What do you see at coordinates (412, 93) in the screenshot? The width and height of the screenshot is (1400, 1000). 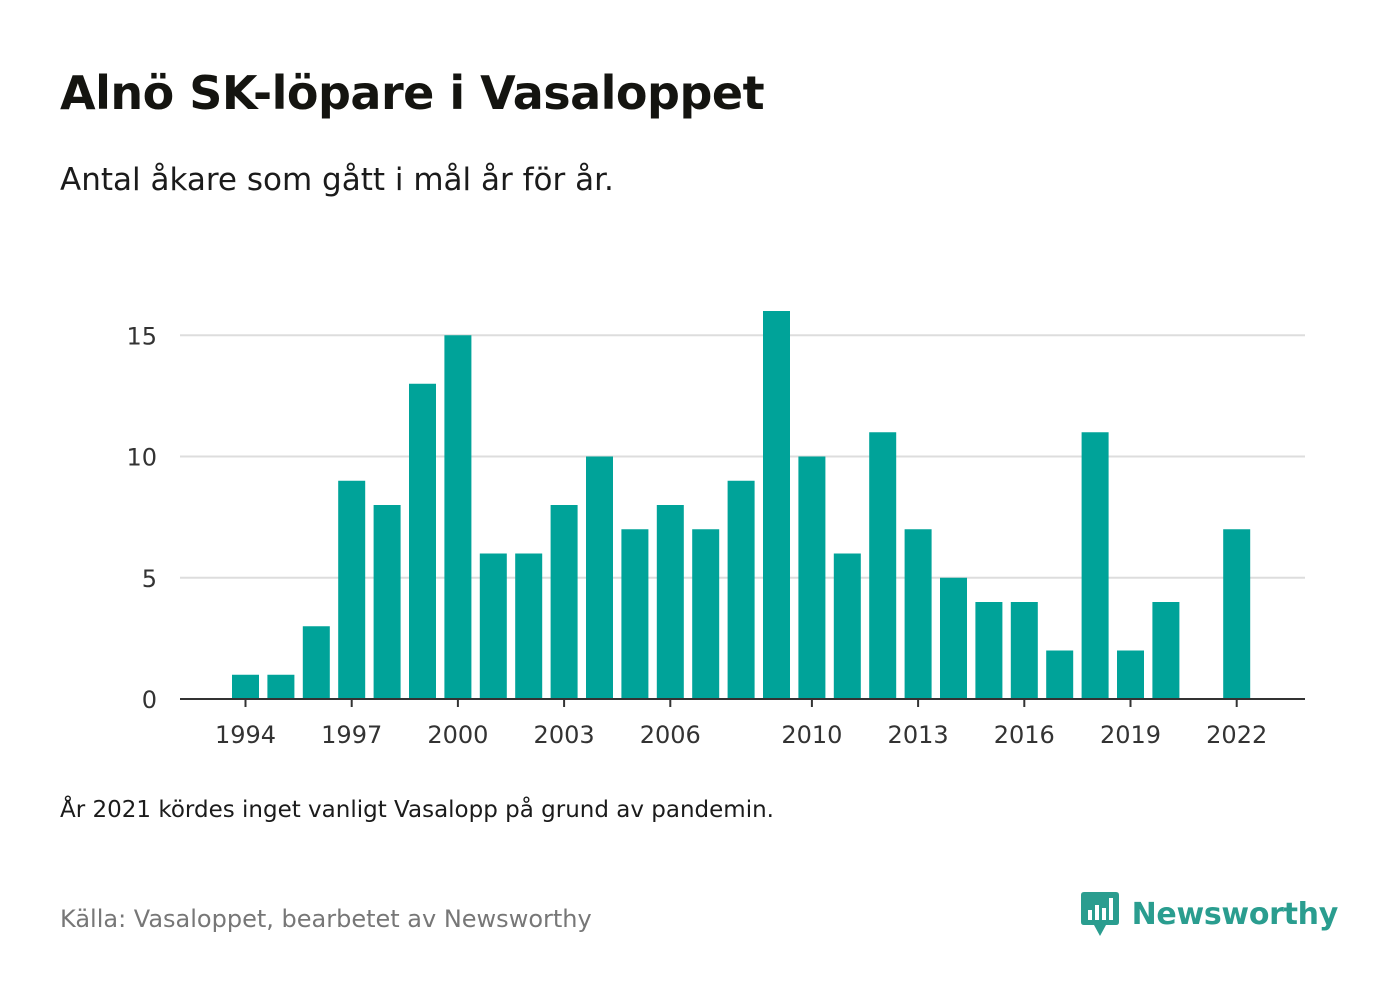 I see `chart-title: Alnö SK-löpare i Vasaloppet` at bounding box center [412, 93].